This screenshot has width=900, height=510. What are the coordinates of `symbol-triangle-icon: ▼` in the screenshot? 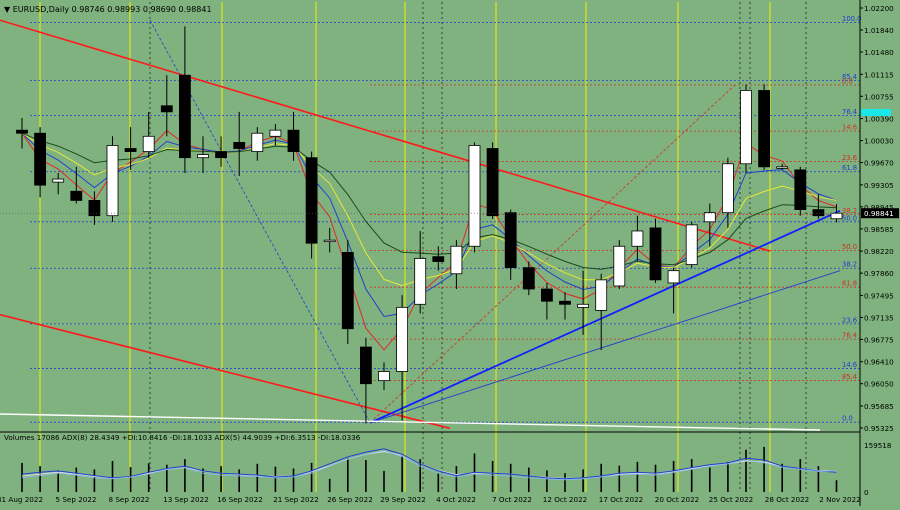 It's located at (8, 9).